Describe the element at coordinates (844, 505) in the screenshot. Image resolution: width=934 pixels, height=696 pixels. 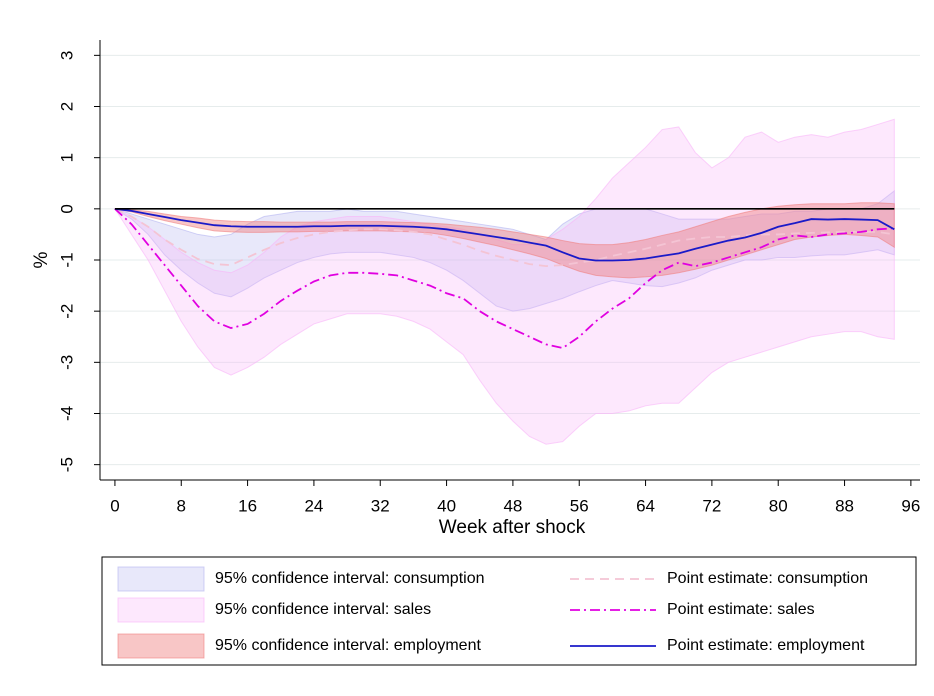
I see `x-tick-label: 88` at that location.